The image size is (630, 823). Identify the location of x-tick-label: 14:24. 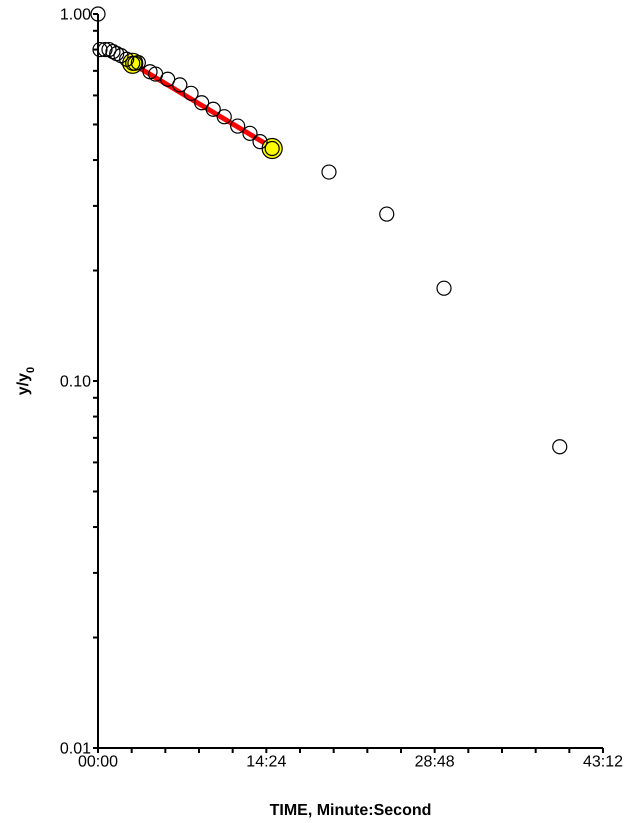
(266, 761).